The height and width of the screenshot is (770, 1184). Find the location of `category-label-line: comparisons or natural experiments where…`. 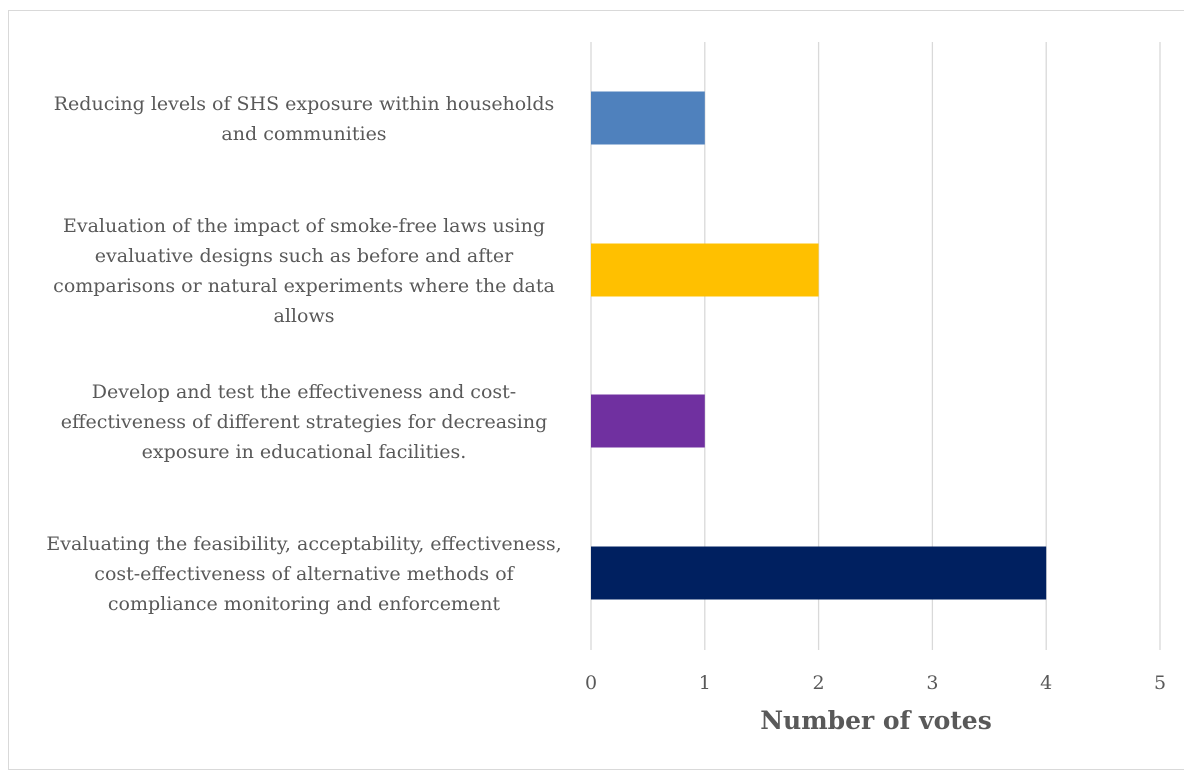

category-label-line: comparisons or natural experiments where… is located at coordinates (304, 286).